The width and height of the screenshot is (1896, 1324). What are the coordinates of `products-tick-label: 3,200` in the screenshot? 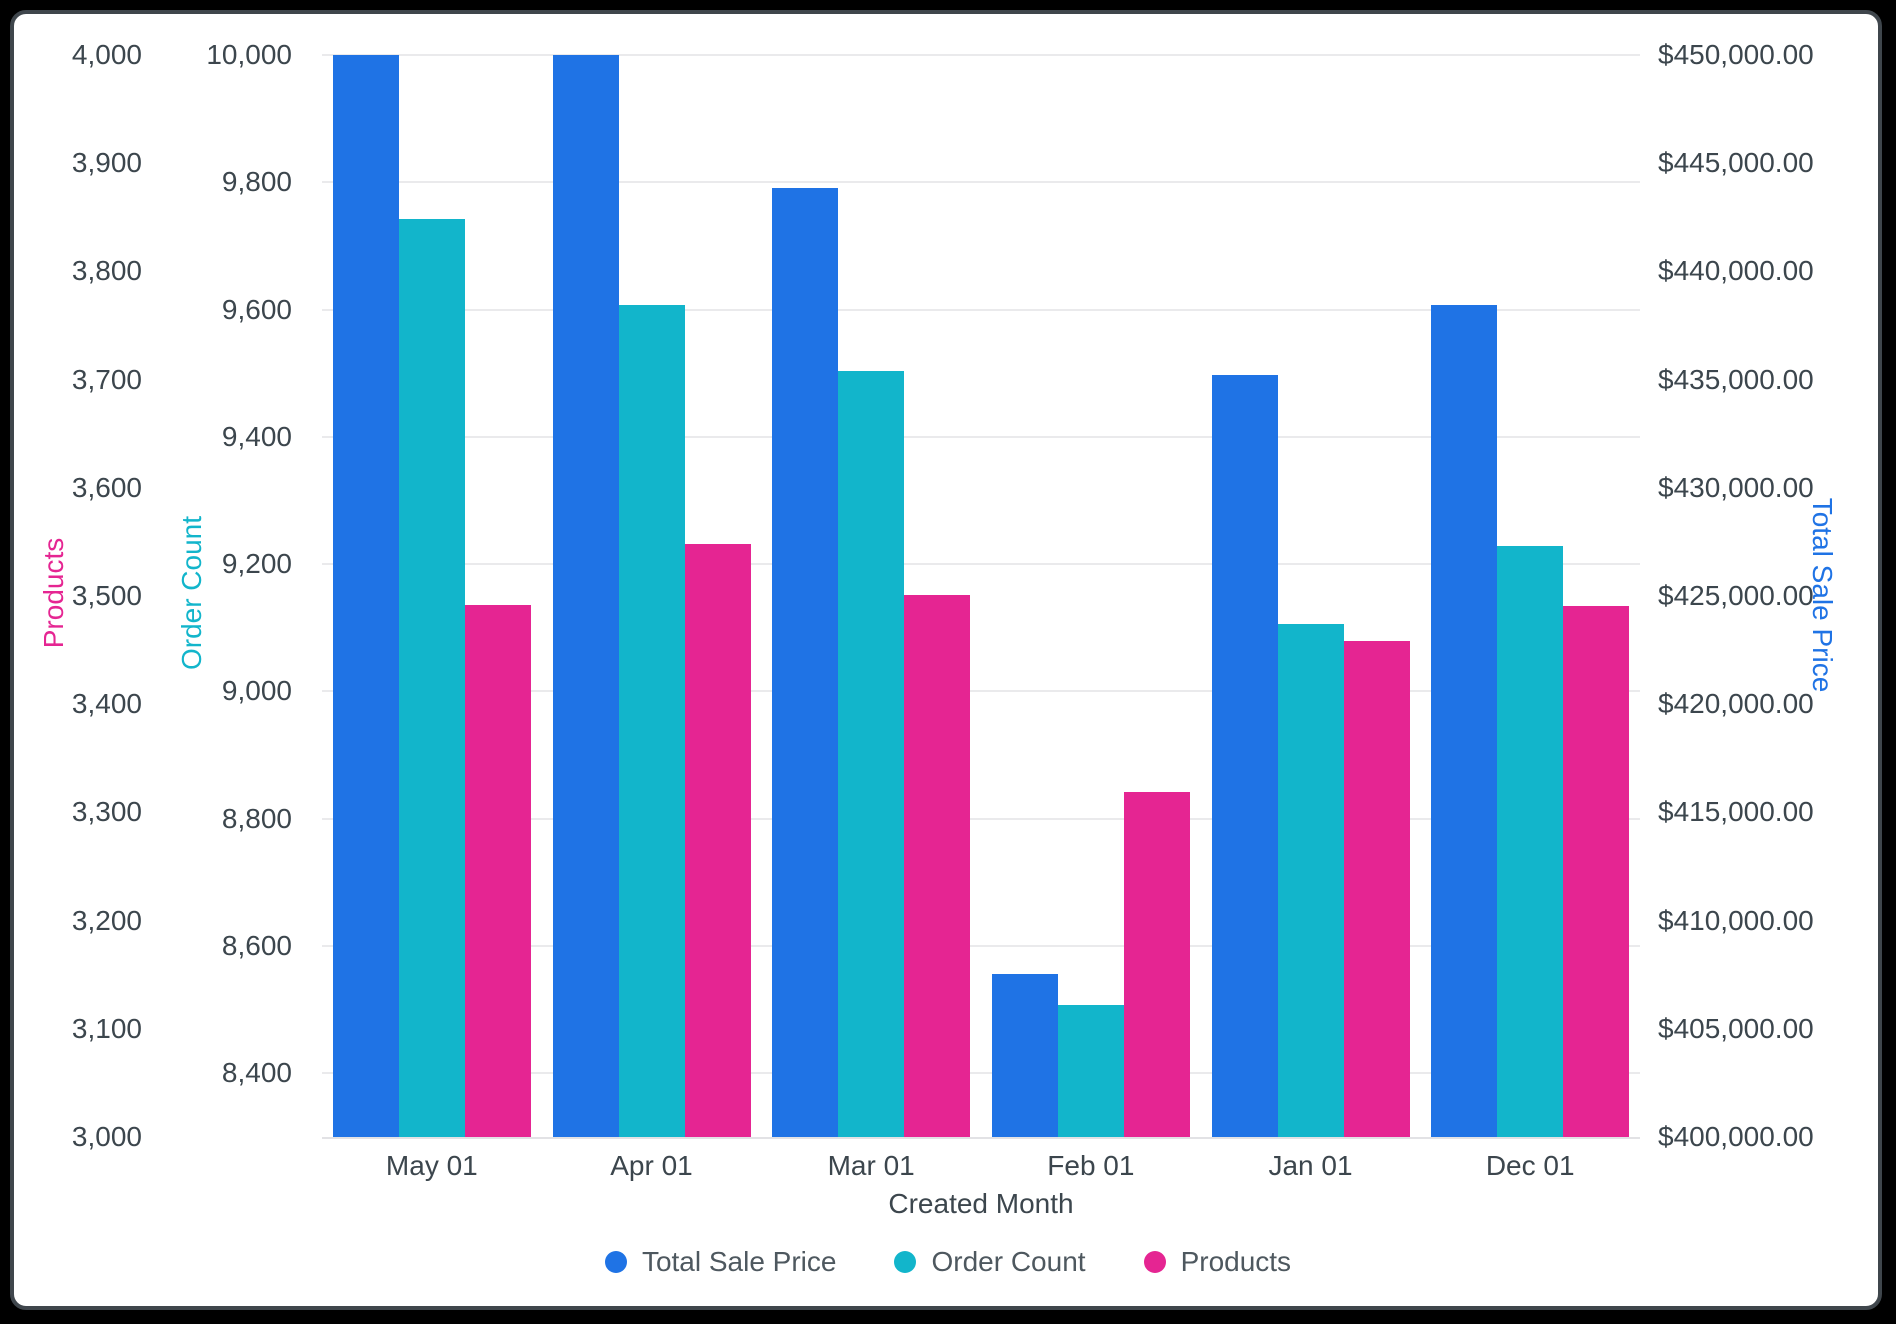 It's located at (106, 920).